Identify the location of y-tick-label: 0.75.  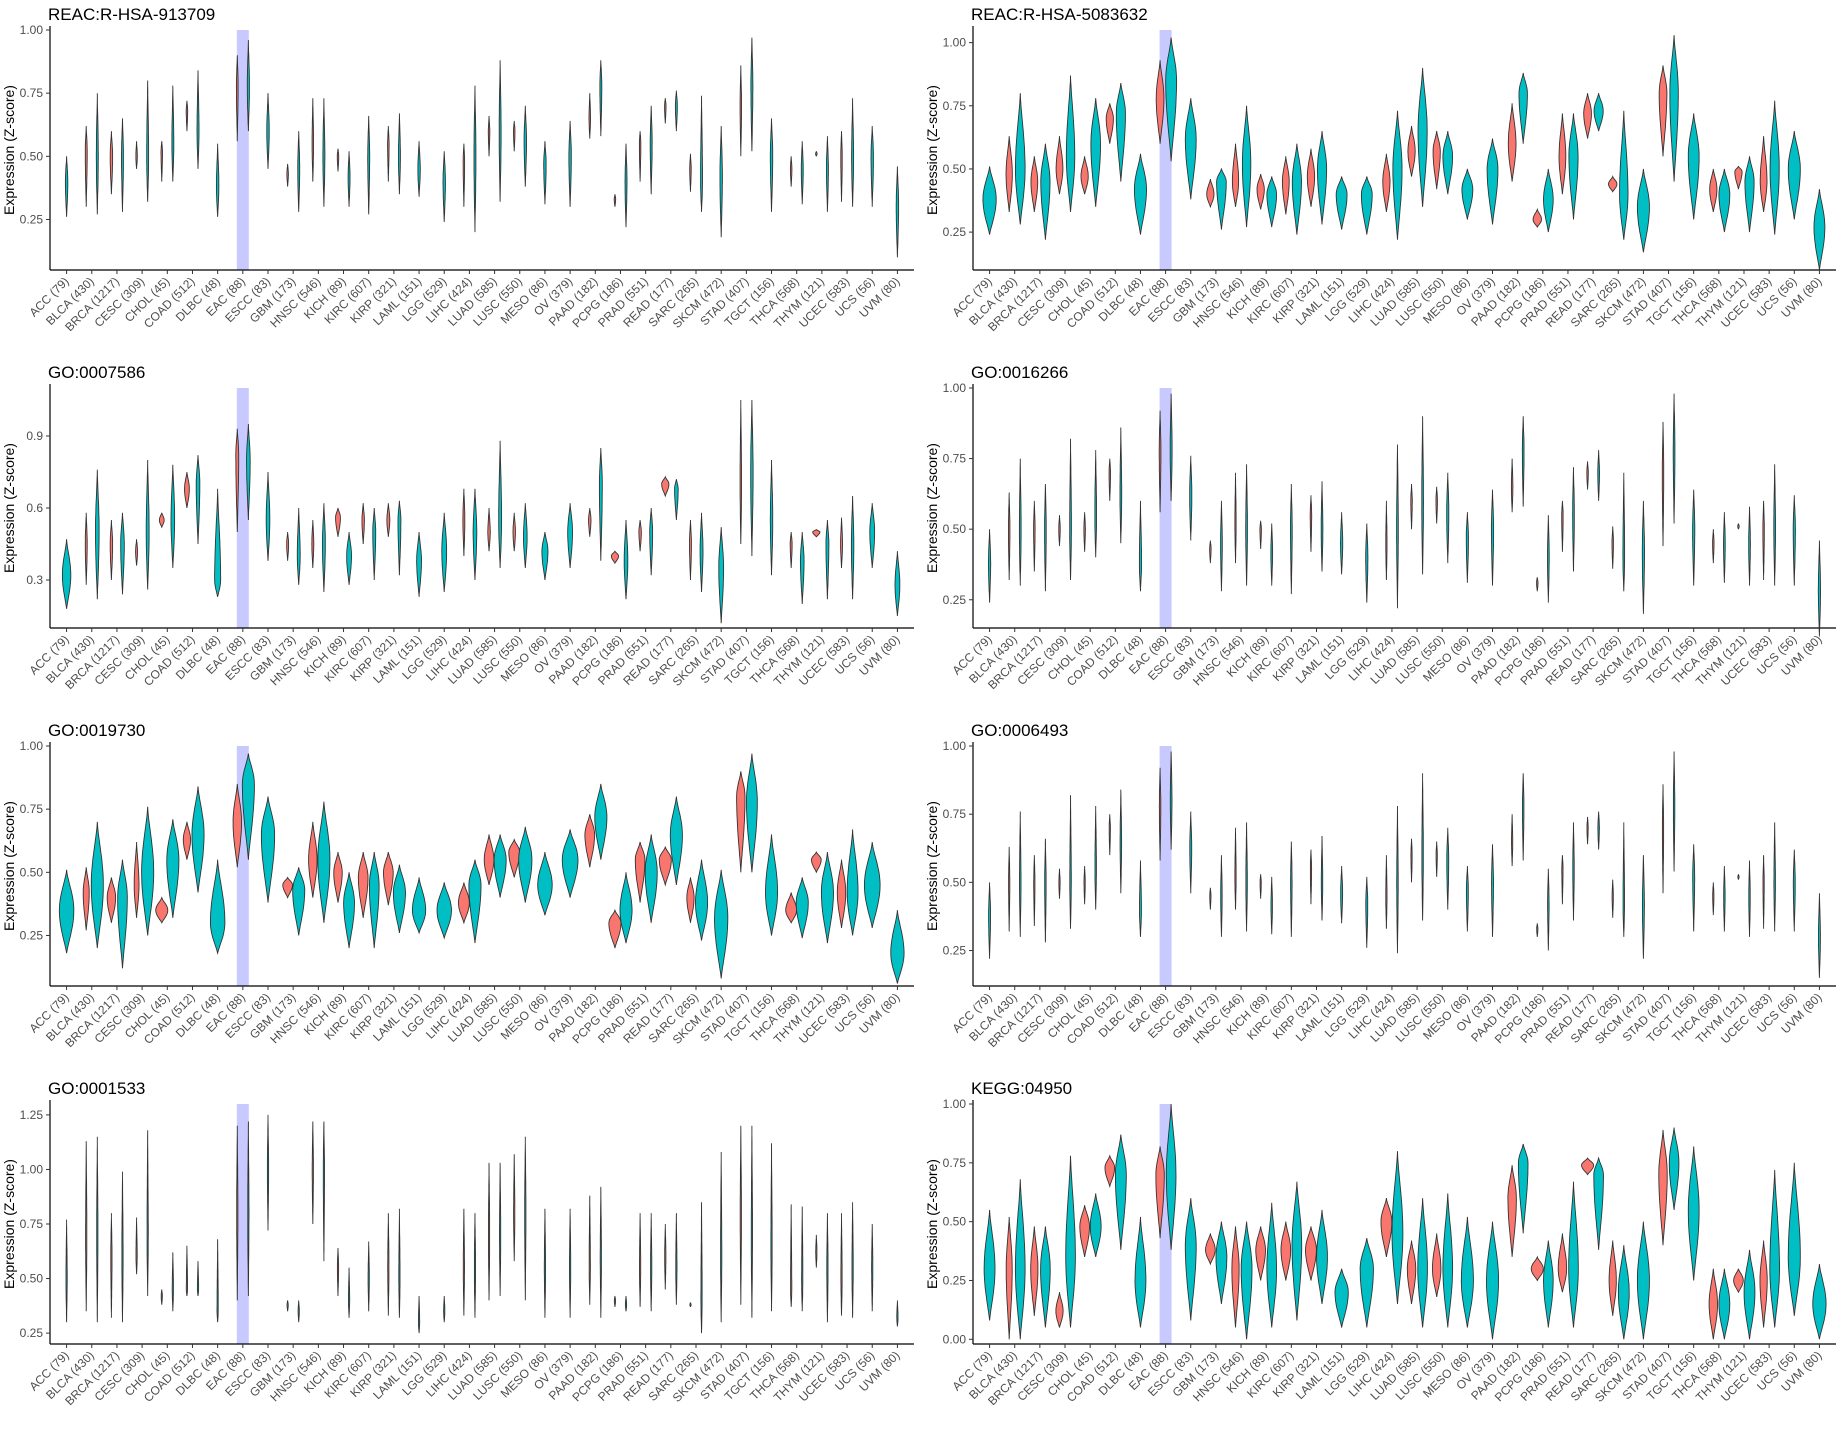
(955, 1163).